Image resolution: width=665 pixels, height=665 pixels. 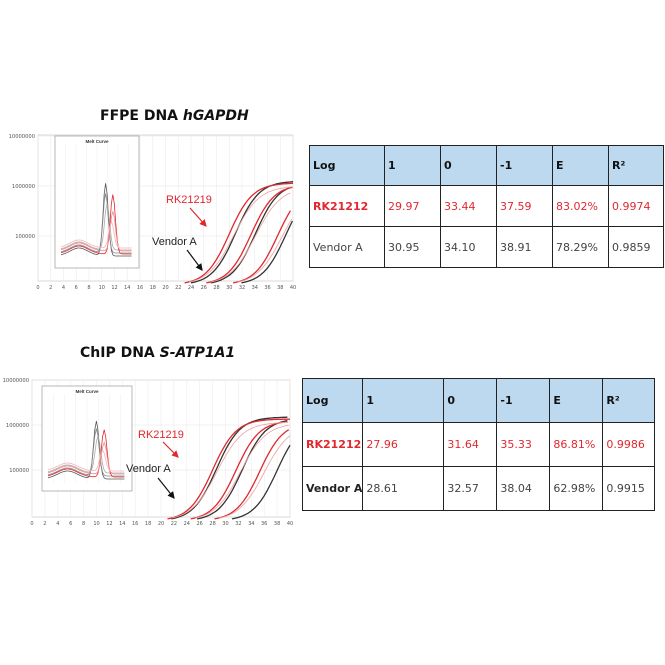 I want to click on row-label: RK21212, so click(x=332, y=444).